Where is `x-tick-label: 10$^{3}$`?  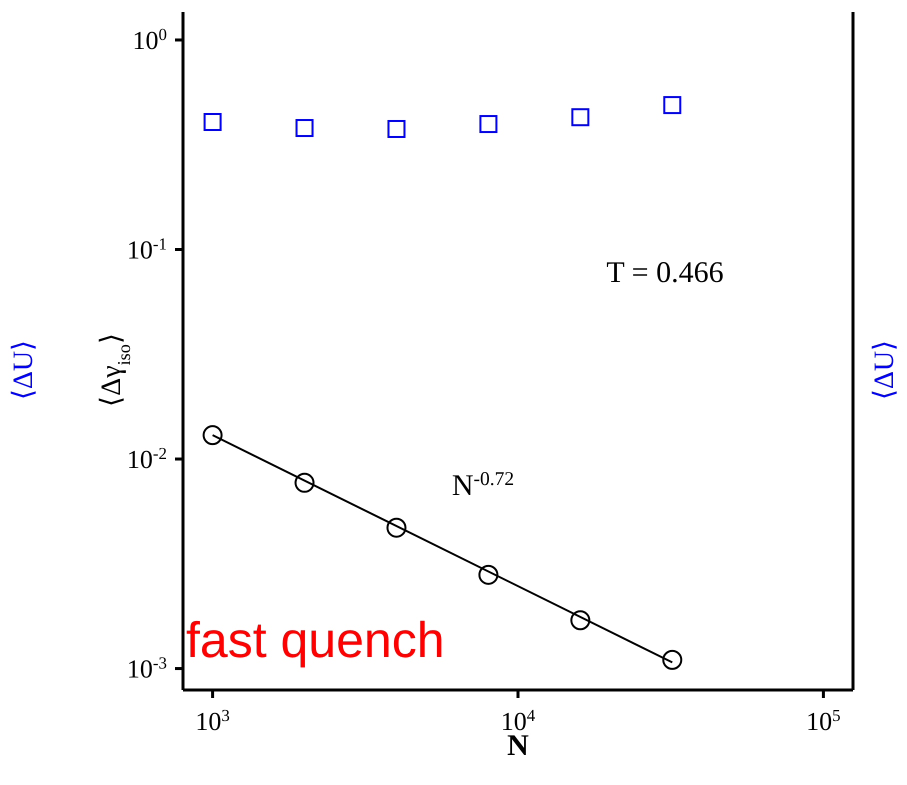 x-tick-label: 10$^{3}$ is located at coordinates (212, 721).